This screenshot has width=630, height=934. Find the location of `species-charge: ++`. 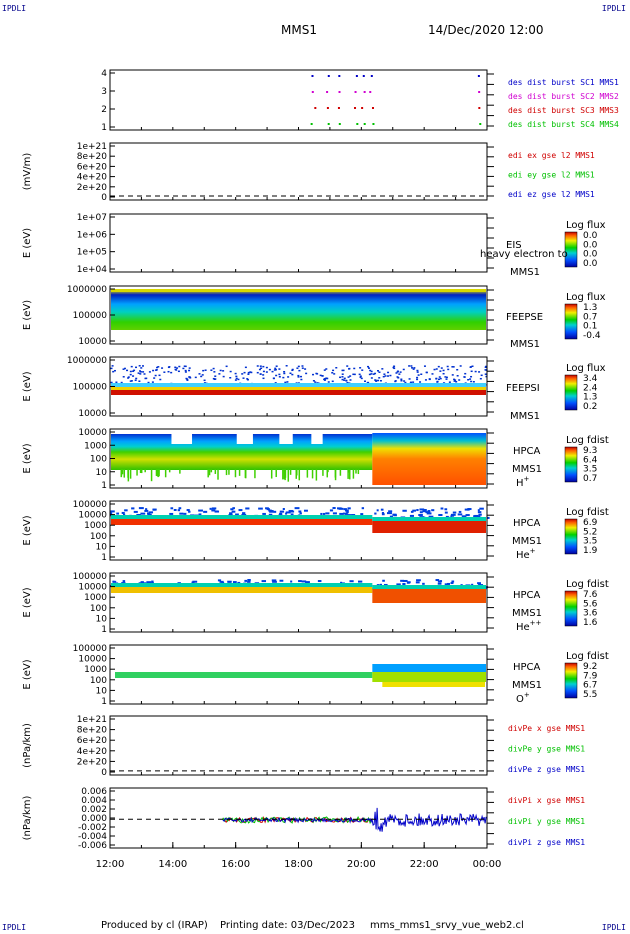

species-charge: ++ is located at coordinates (536, 623).